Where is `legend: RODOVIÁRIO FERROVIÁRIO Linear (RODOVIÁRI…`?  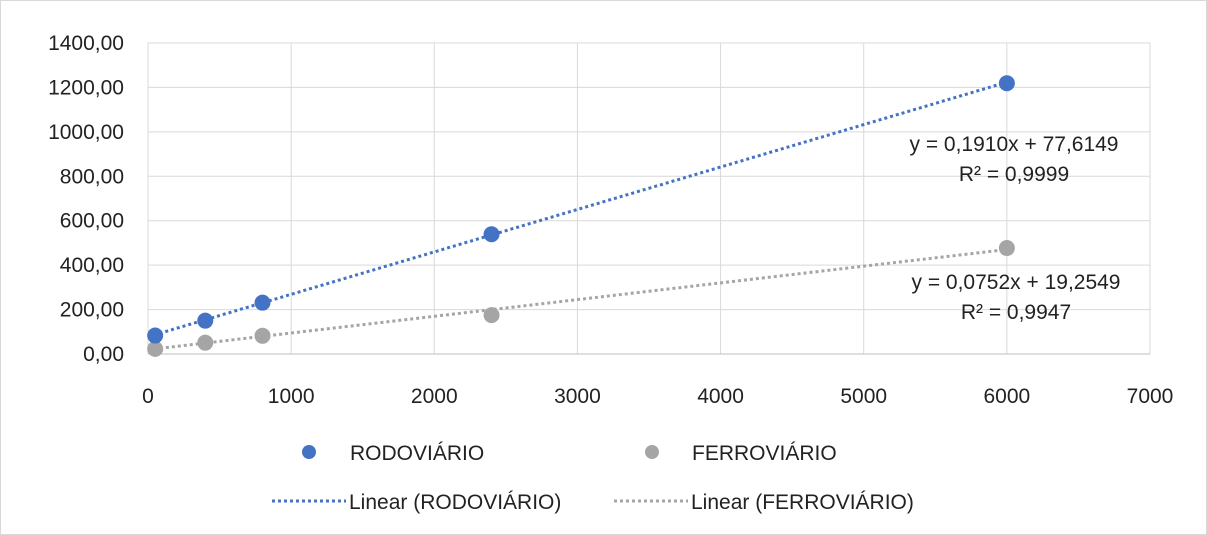
legend: RODOVIÁRIO FERROVIÁRIO Linear (RODOVIÁRI… is located at coordinates (593, 478).